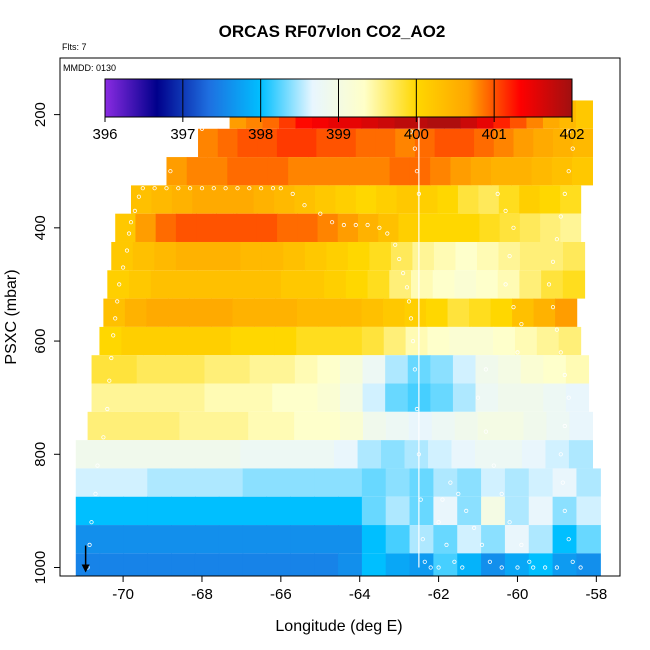  What do you see at coordinates (360, 594) in the screenshot?
I see `x-tick-label: -64` at bounding box center [360, 594].